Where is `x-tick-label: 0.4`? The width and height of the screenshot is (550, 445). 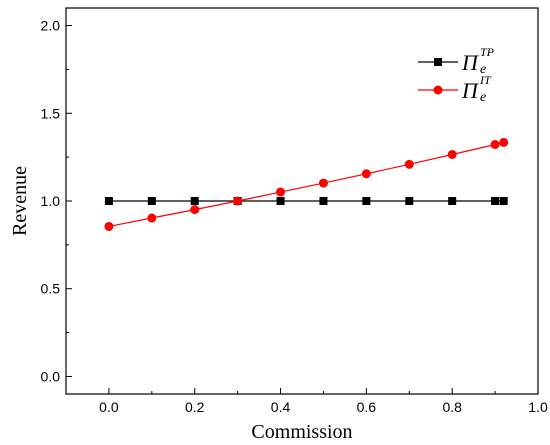
x-tick-label: 0.4 is located at coordinates (281, 407).